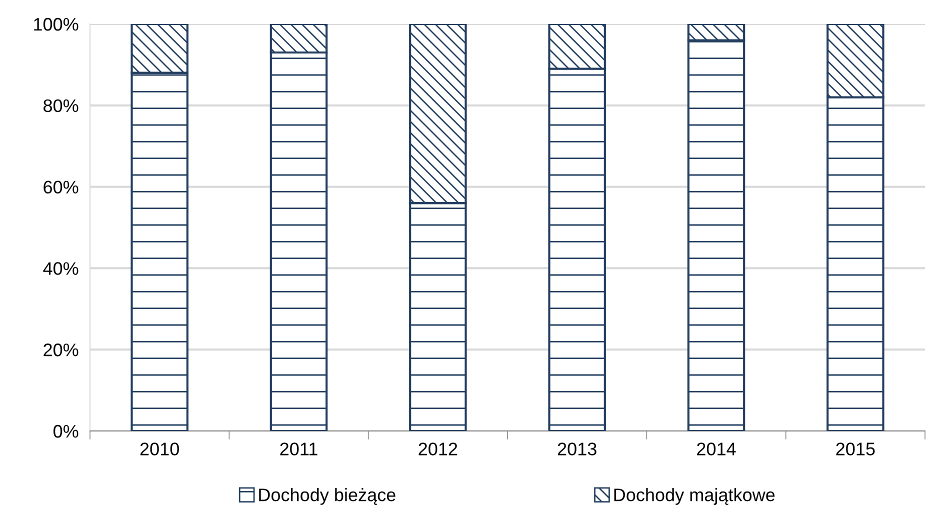 The height and width of the screenshot is (520, 929). I want to click on y-tick-label: 20%, so click(61, 350).